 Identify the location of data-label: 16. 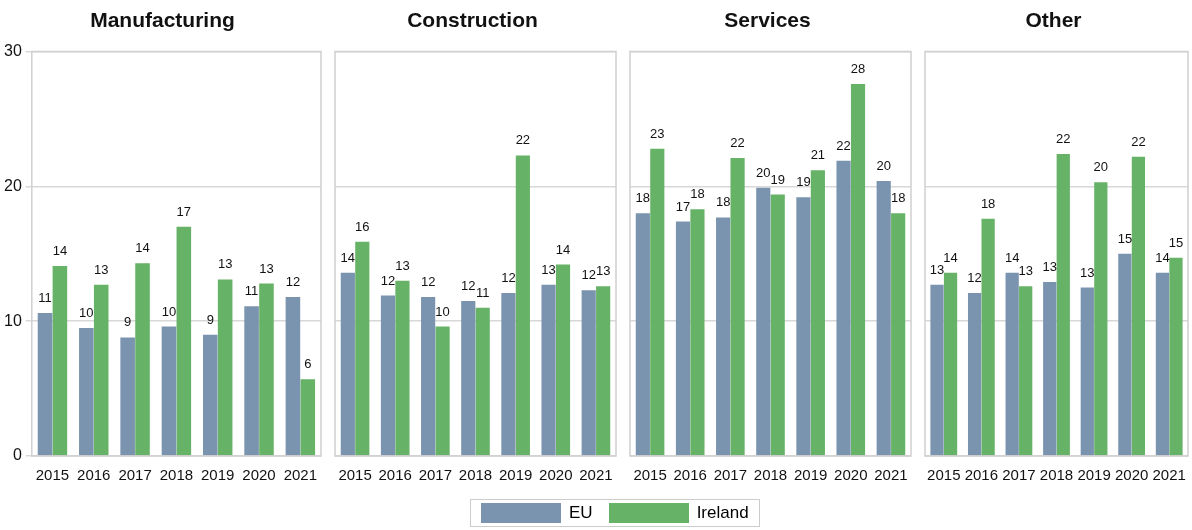
(362, 226).